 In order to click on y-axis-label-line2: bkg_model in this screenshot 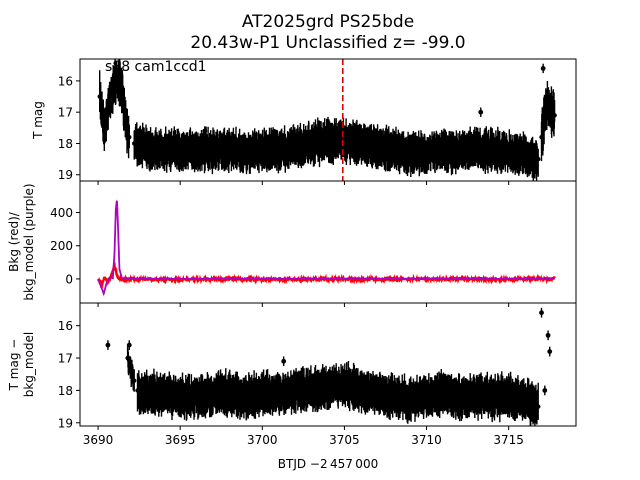, I will do `click(29, 365)`.